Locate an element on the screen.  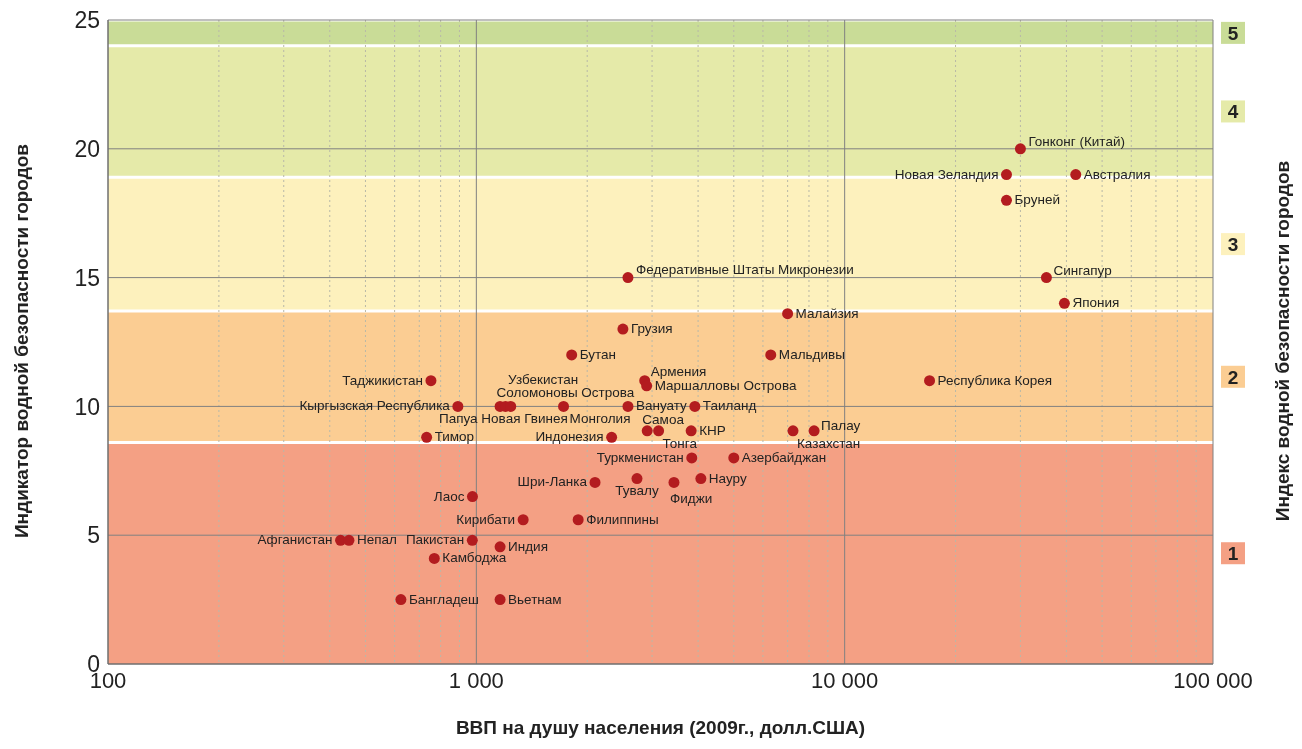
annotation: Палау is located at coordinates (841, 425).